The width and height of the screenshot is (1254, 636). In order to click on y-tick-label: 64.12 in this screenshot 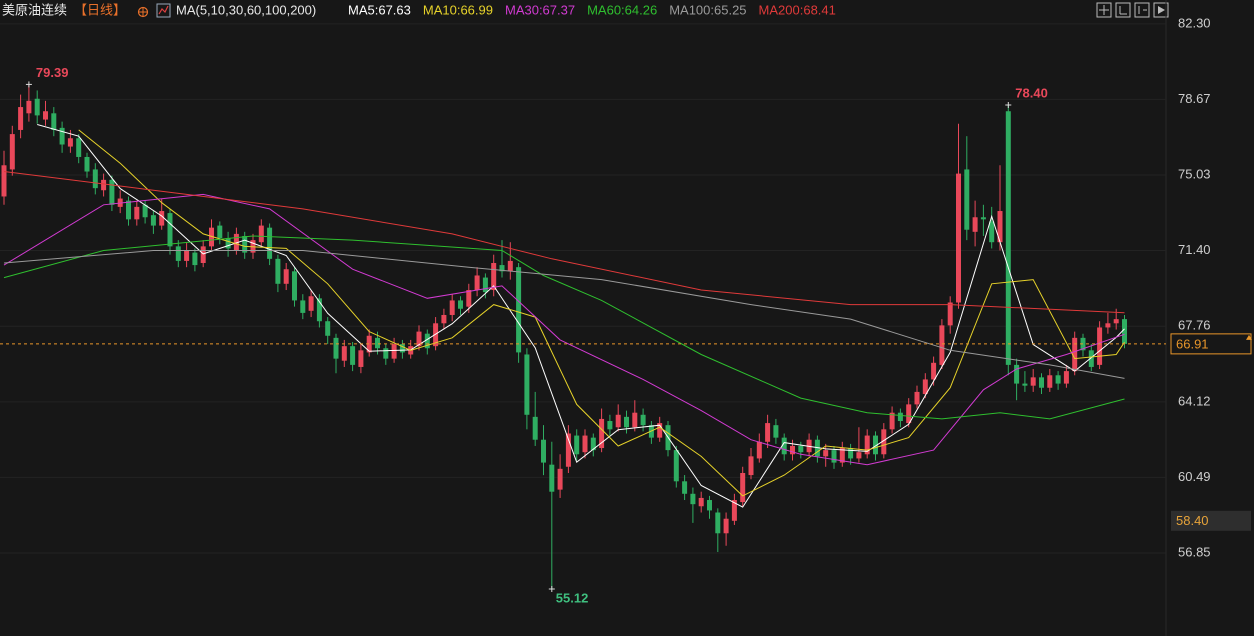, I will do `click(1194, 400)`.